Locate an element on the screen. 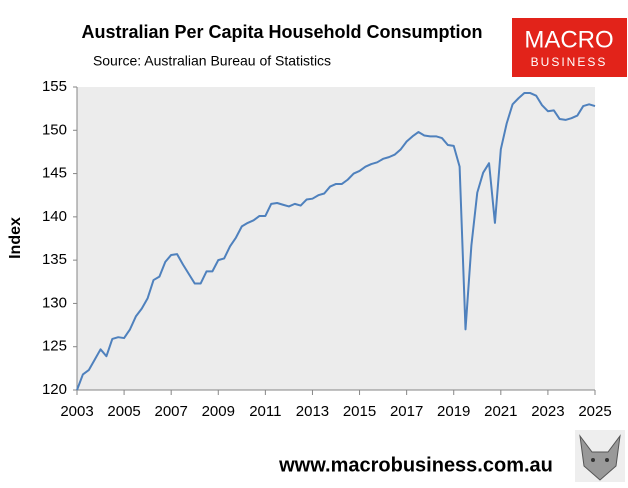 The image size is (628, 488). y-tick-label: 135 is located at coordinates (54, 259).